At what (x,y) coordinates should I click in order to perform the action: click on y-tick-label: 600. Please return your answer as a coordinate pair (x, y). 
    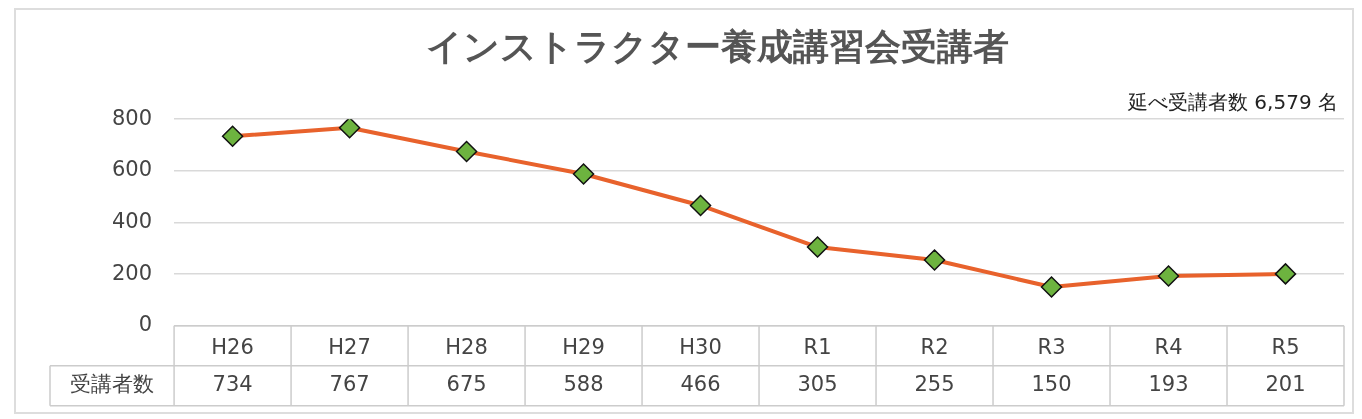
    Looking at the image, I should click on (132, 169).